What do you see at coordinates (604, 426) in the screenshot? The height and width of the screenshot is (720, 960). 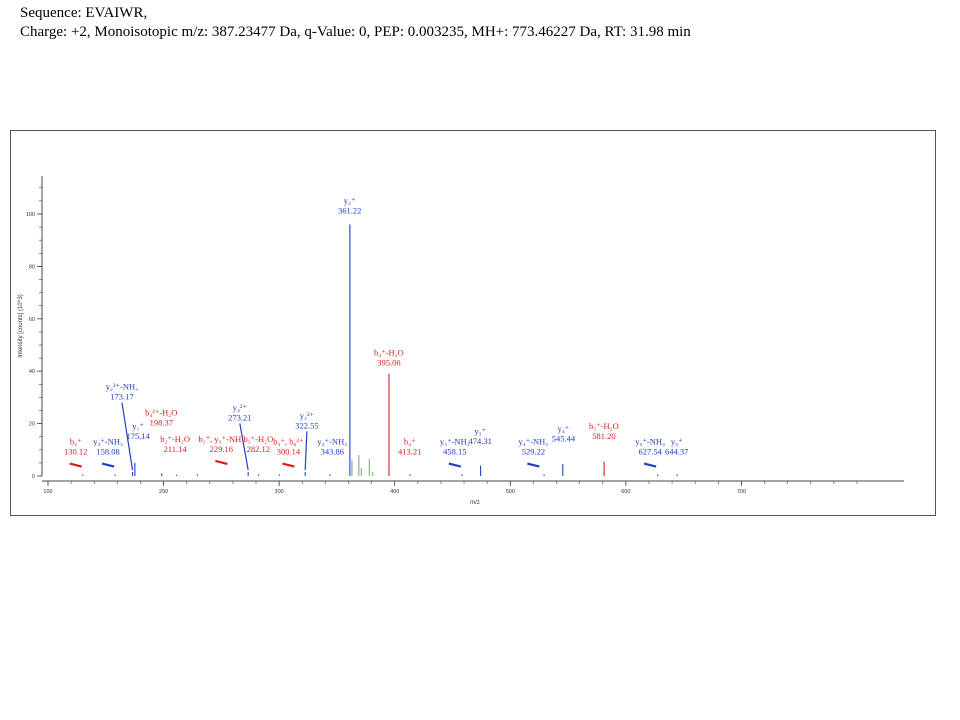 I see `peak-label-ion: b₅⁺-H₂O` at bounding box center [604, 426].